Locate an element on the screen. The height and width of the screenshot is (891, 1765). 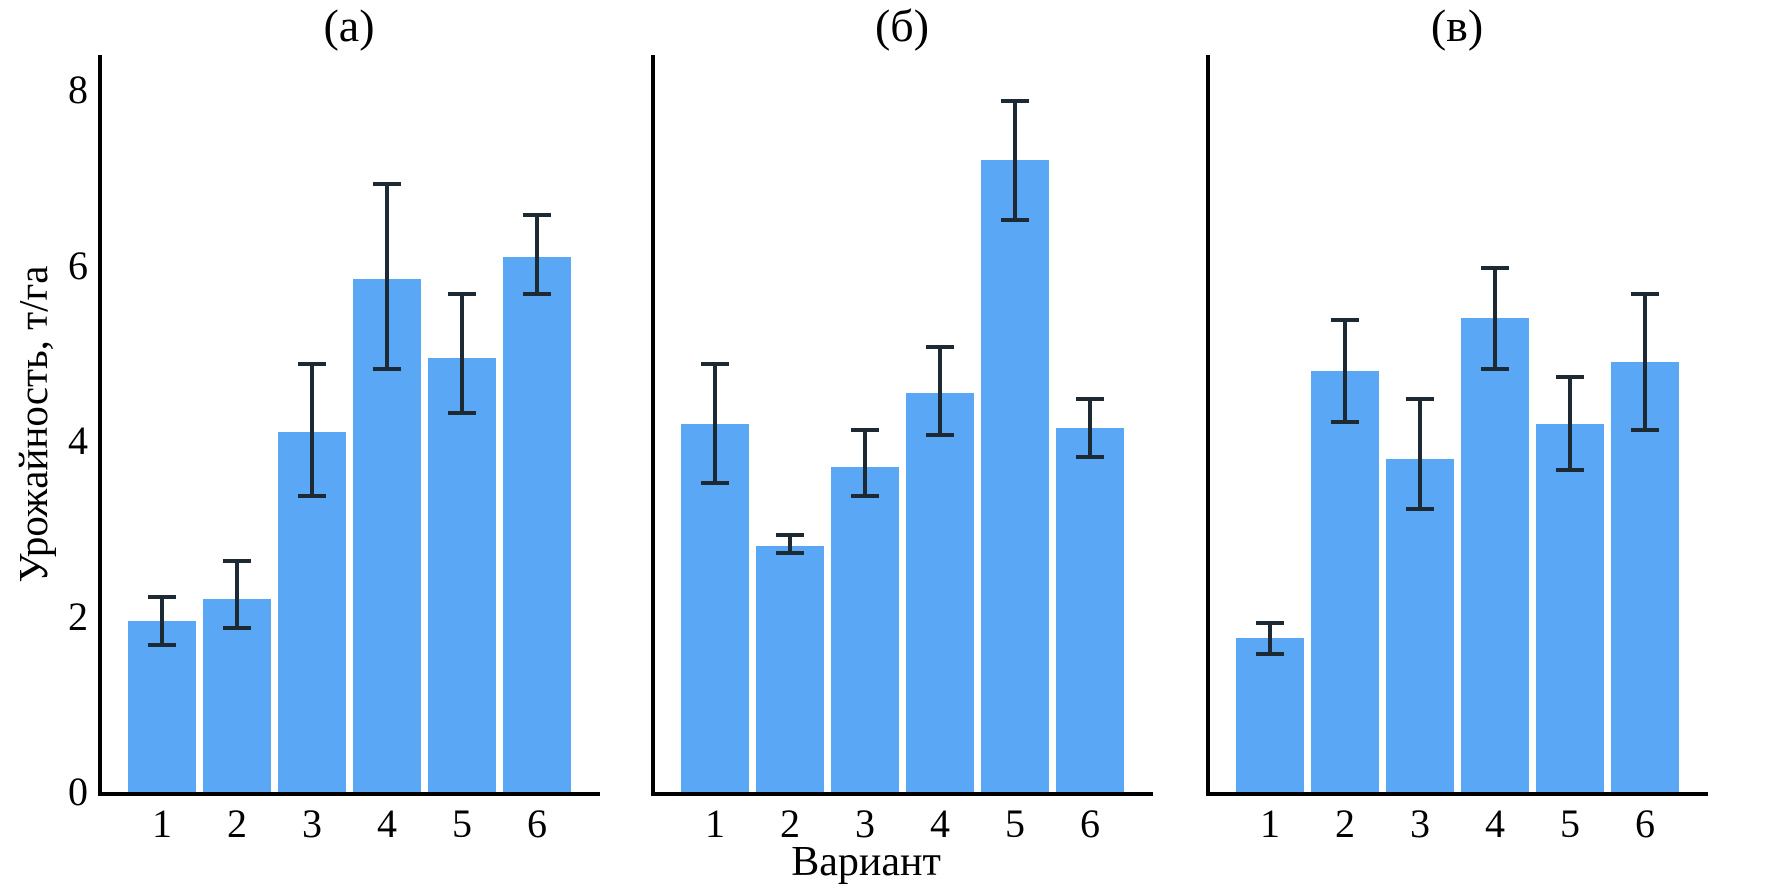
x-tick-label-b-1: 1 is located at coordinates (715, 823).